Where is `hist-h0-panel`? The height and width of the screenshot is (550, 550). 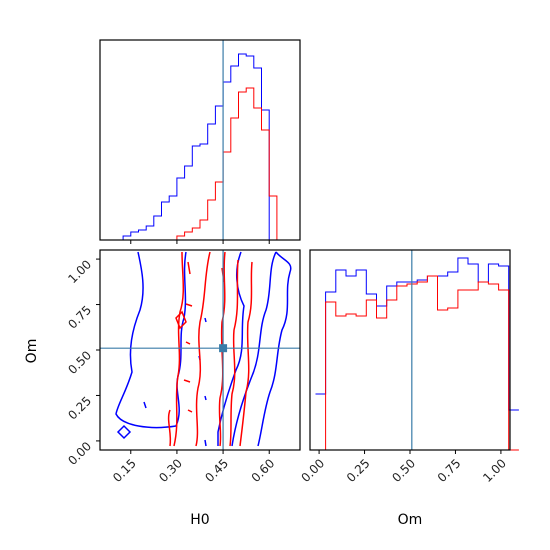 hist-h0-panel is located at coordinates (200, 141).